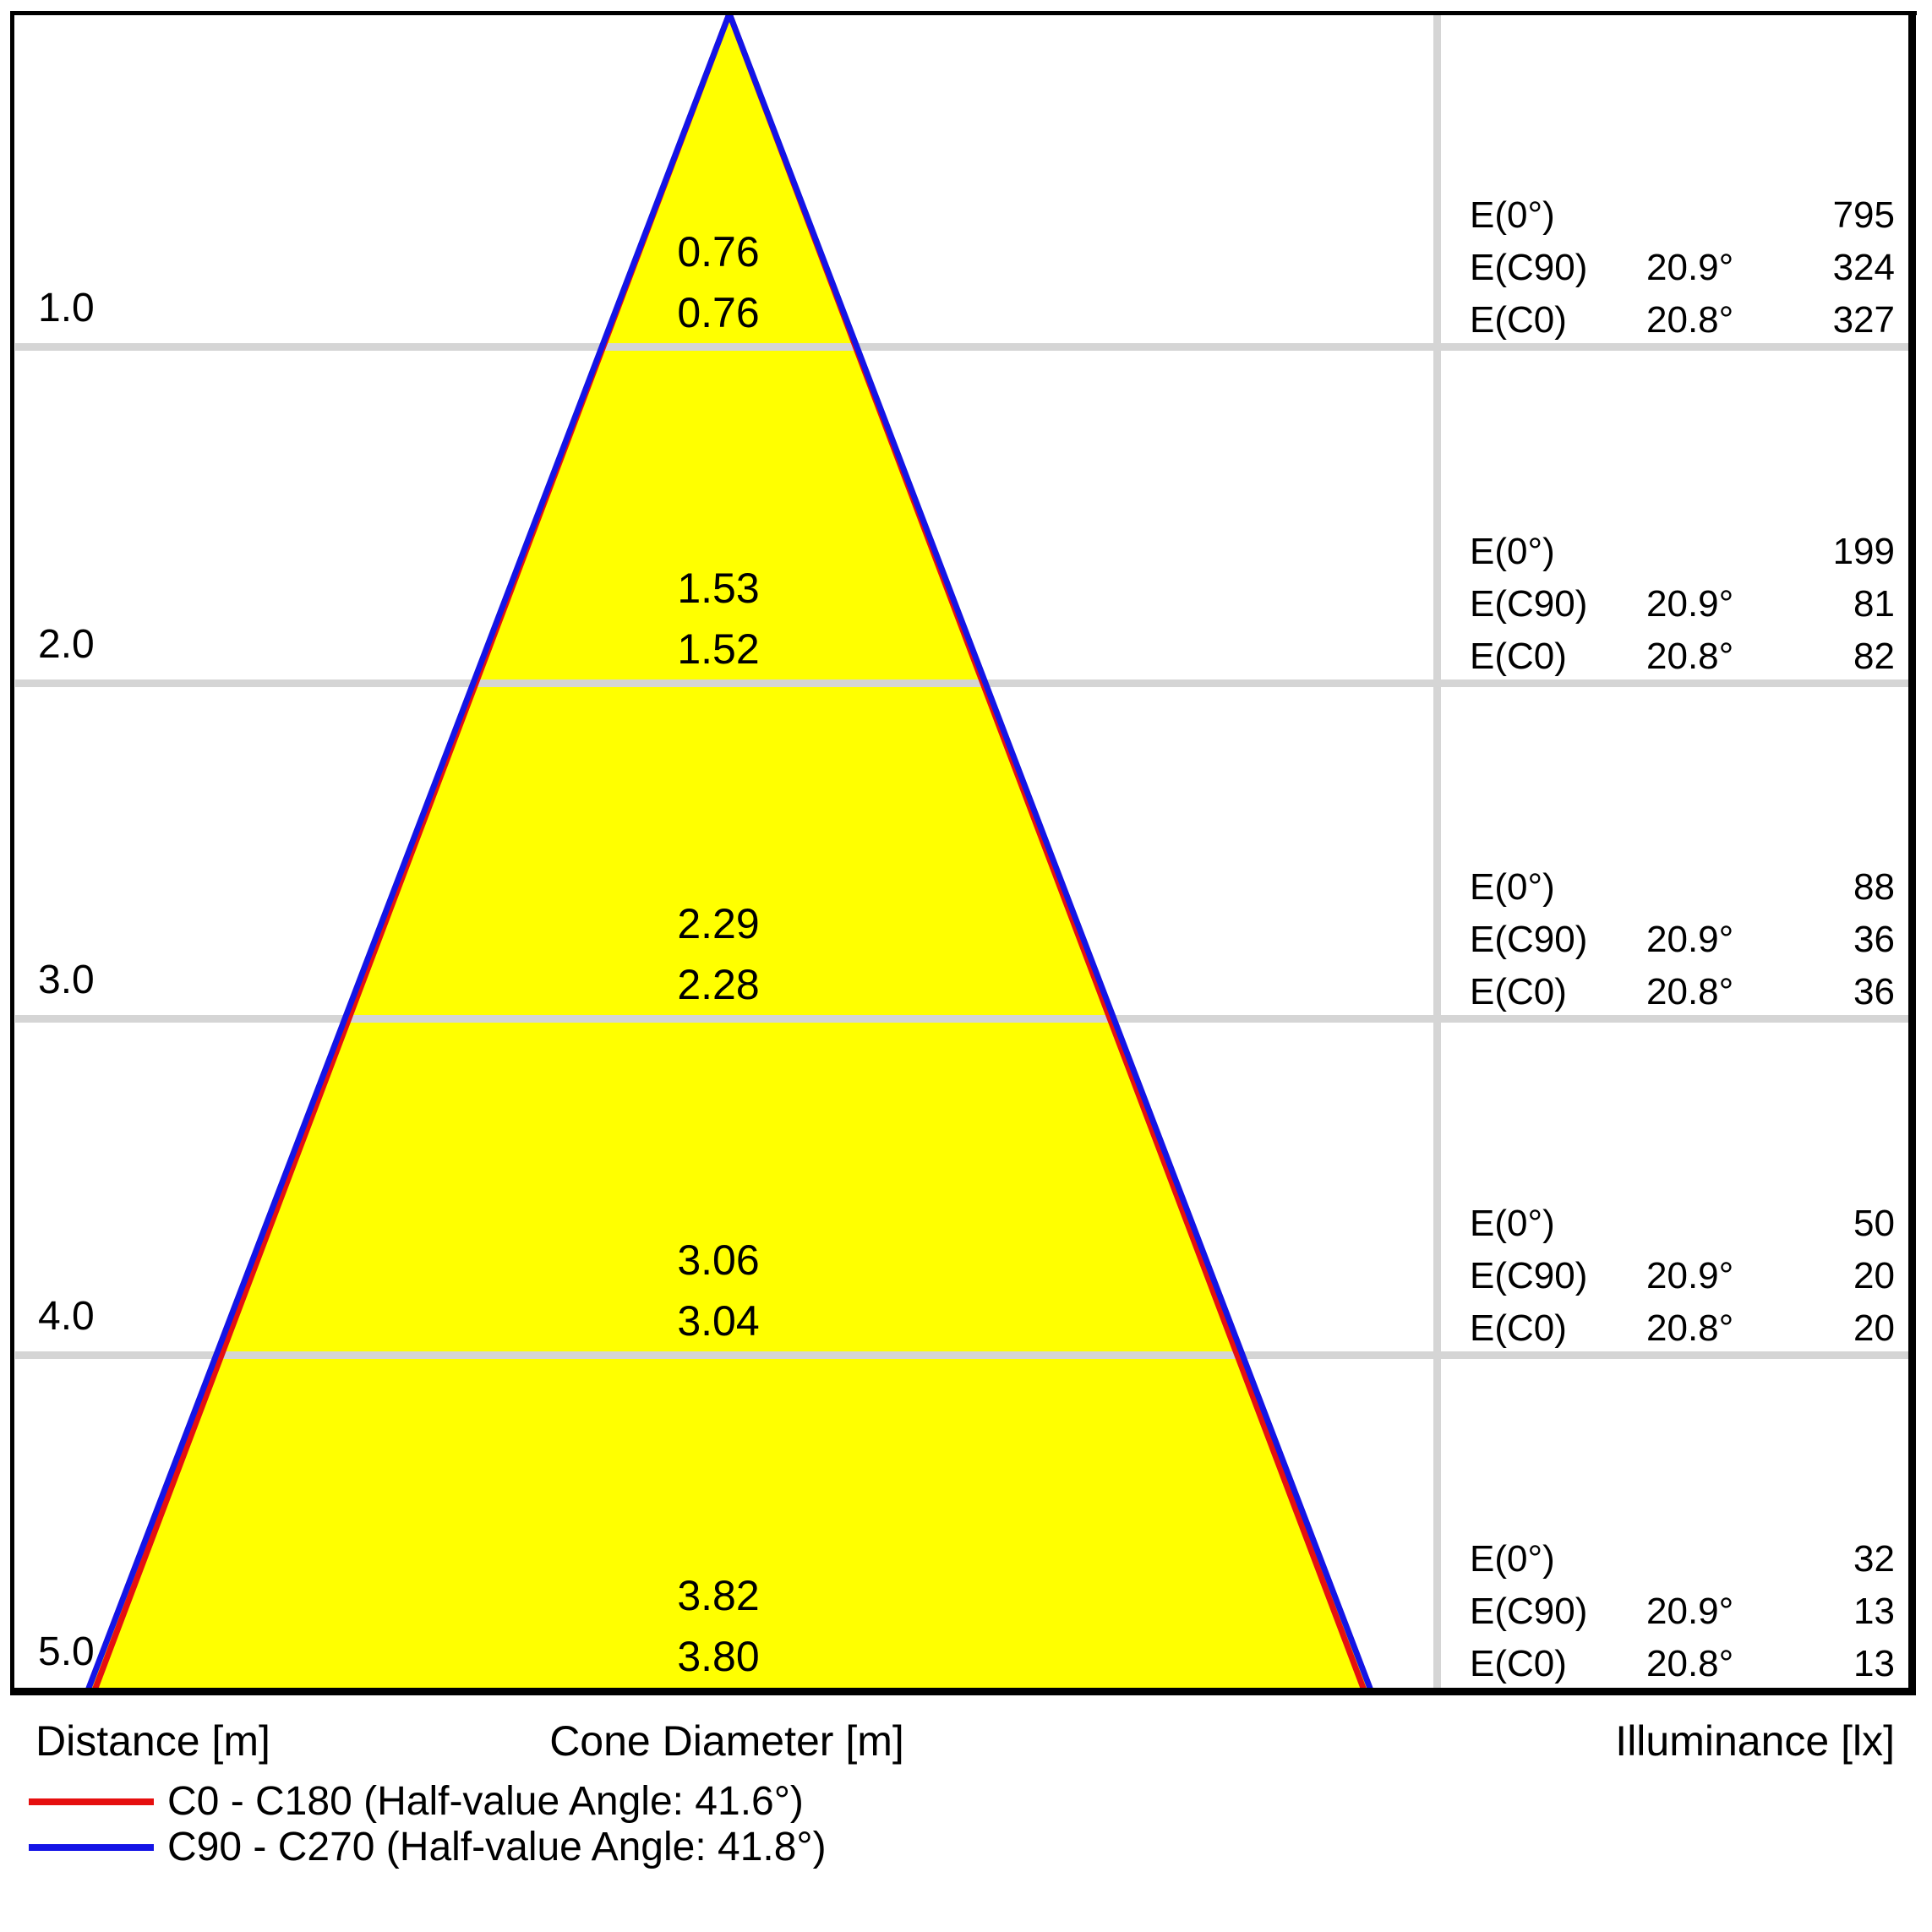  Describe the element at coordinates (961, 1355) in the screenshot. I see `gridline-4m` at that location.